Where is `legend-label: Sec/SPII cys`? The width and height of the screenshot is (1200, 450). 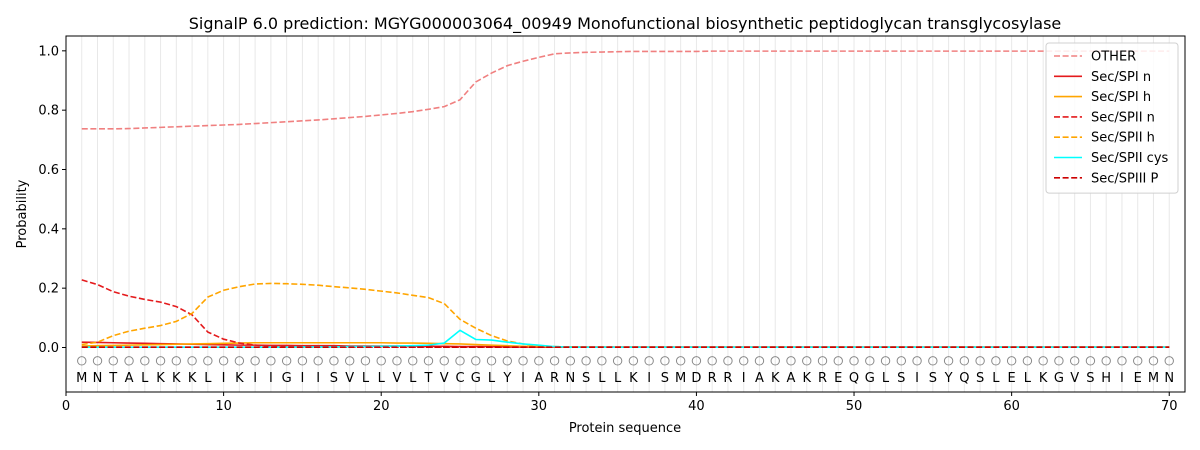 legend-label: Sec/SPII cys is located at coordinates (1130, 158).